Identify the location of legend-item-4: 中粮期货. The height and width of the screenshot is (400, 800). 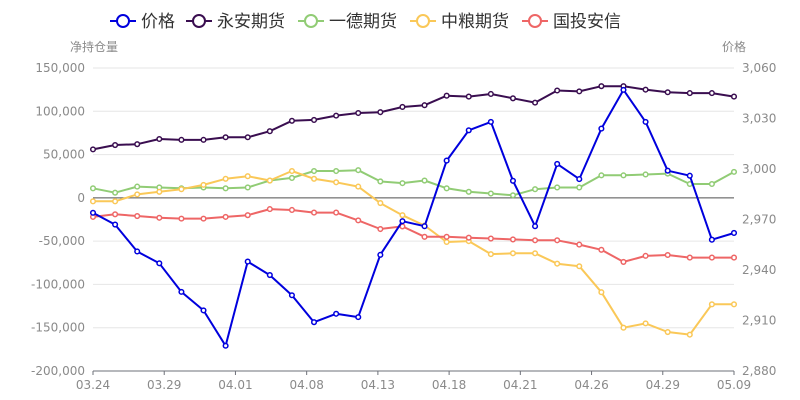
(459, 22).